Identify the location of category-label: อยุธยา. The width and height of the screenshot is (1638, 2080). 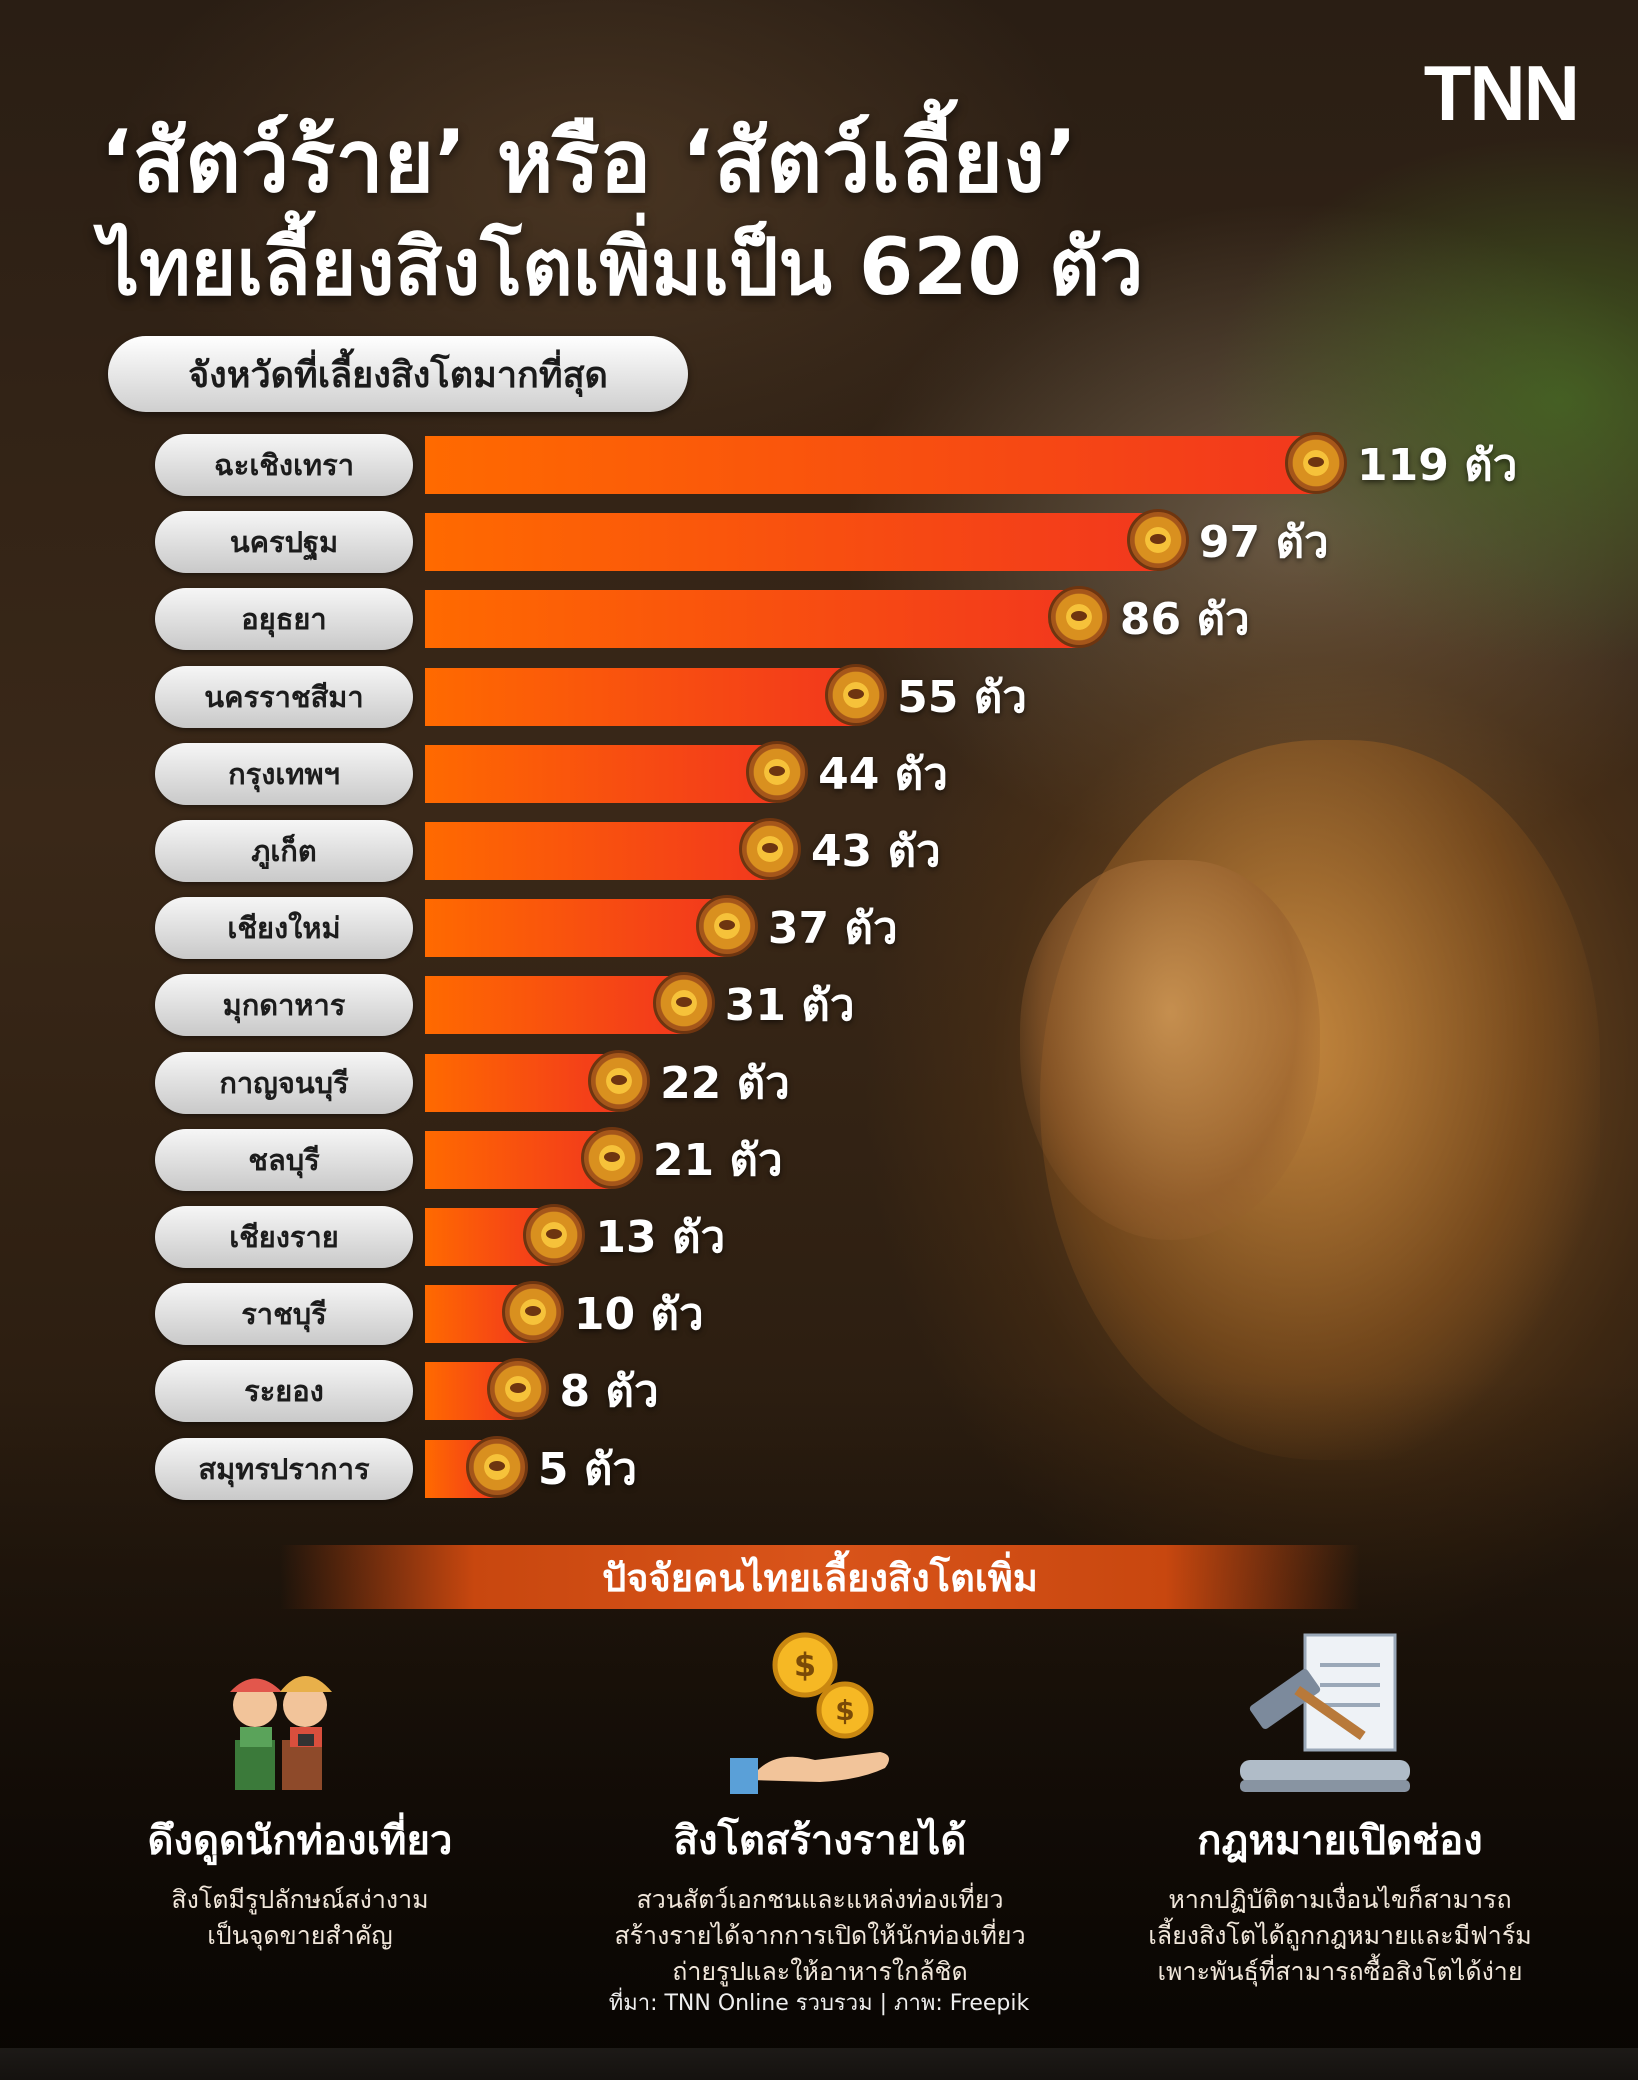
(284, 619).